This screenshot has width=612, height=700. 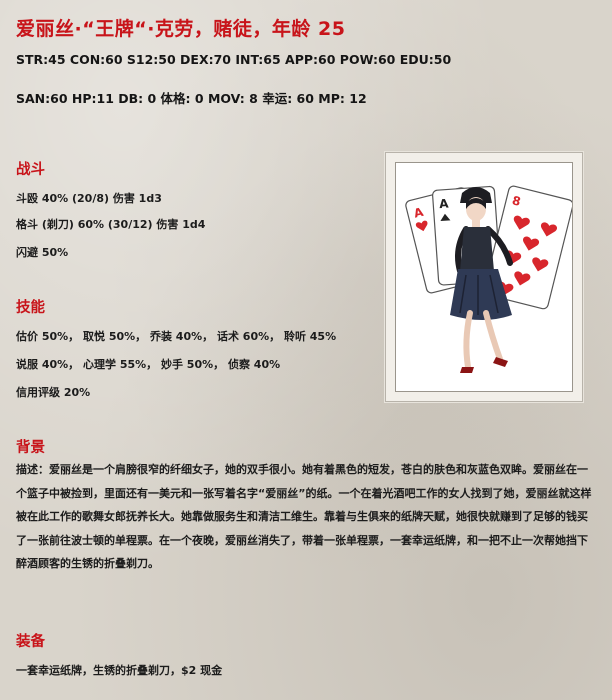 I want to click on background-heading: 背景, so click(x=30, y=448).